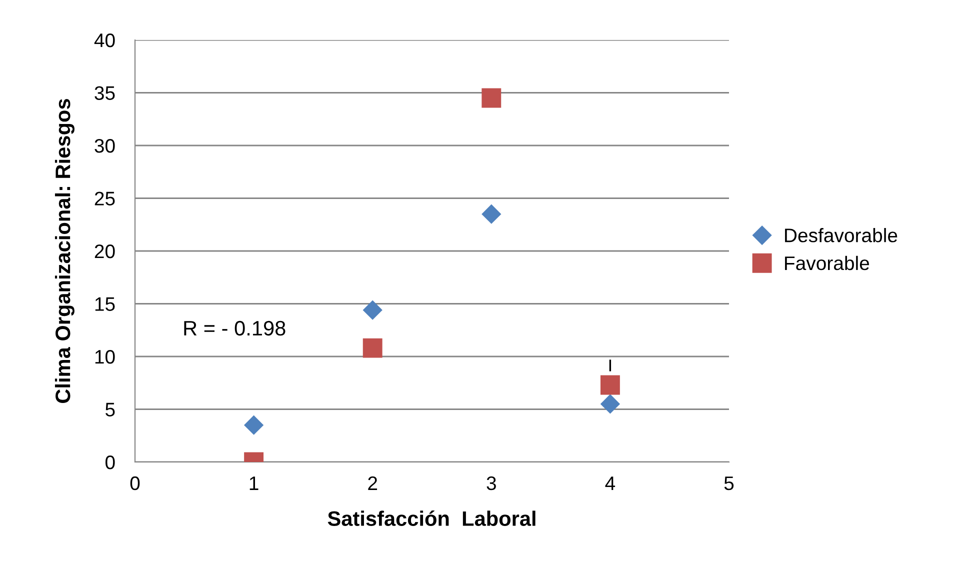 This screenshot has height=579, width=956. What do you see at coordinates (104, 251) in the screenshot?
I see `y-tick-label: 20` at bounding box center [104, 251].